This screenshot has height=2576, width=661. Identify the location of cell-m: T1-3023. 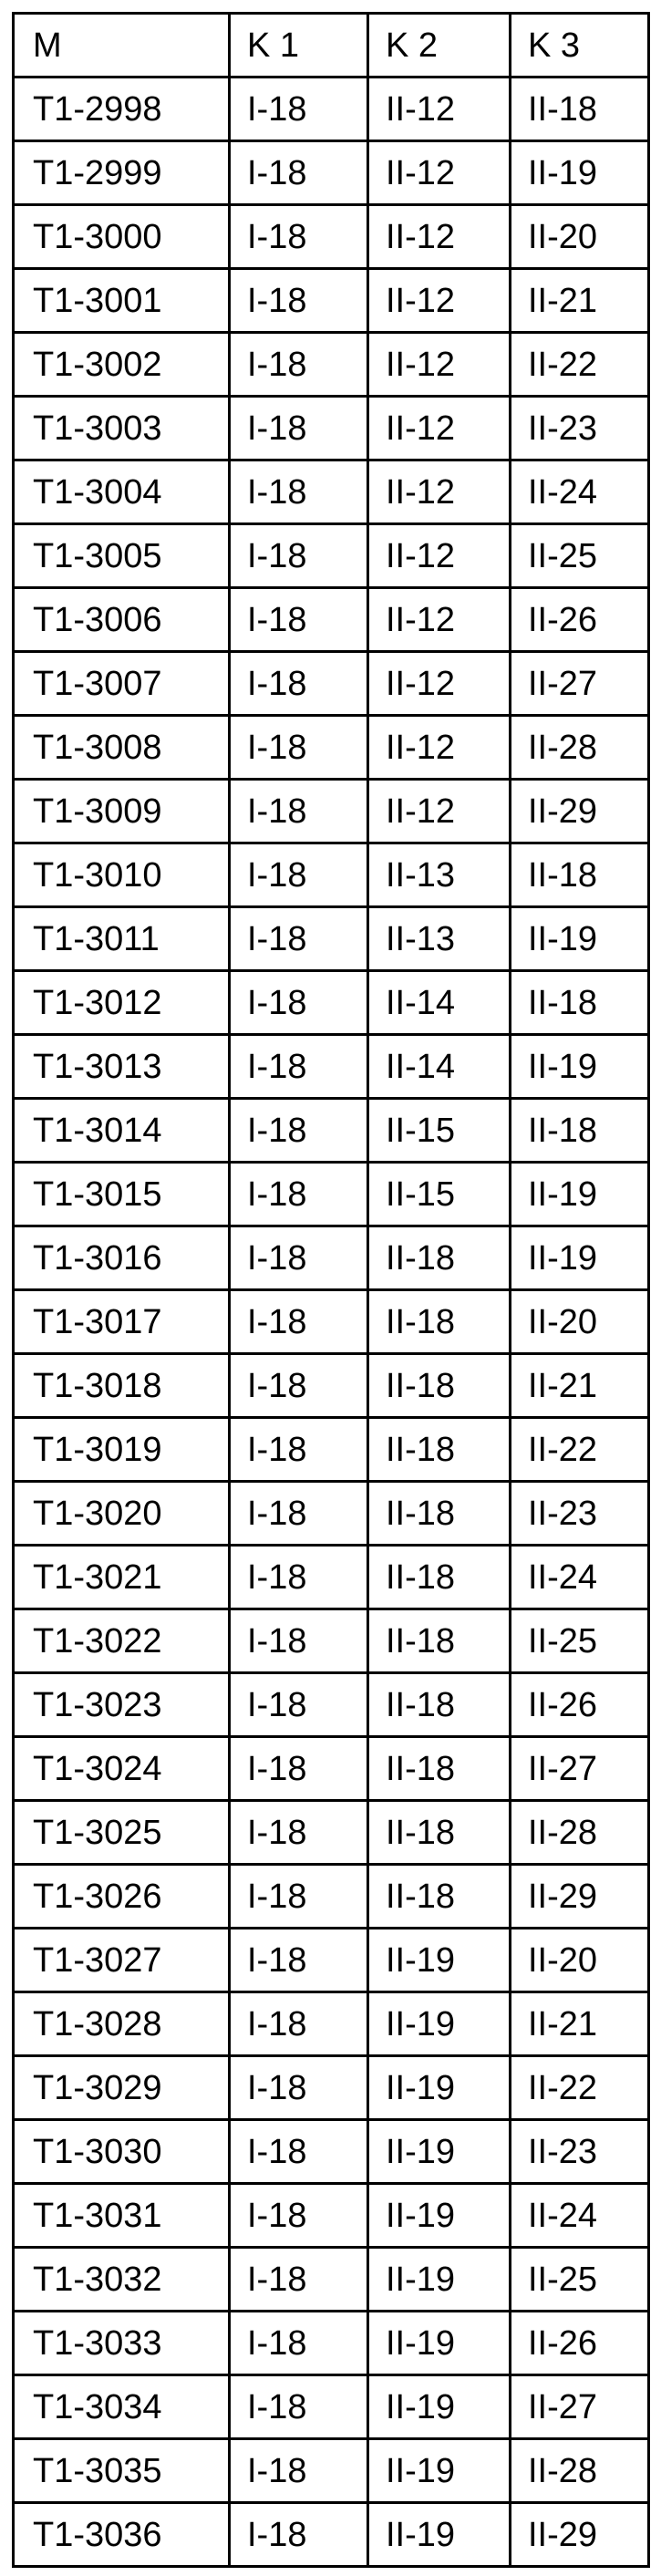
(122, 1705).